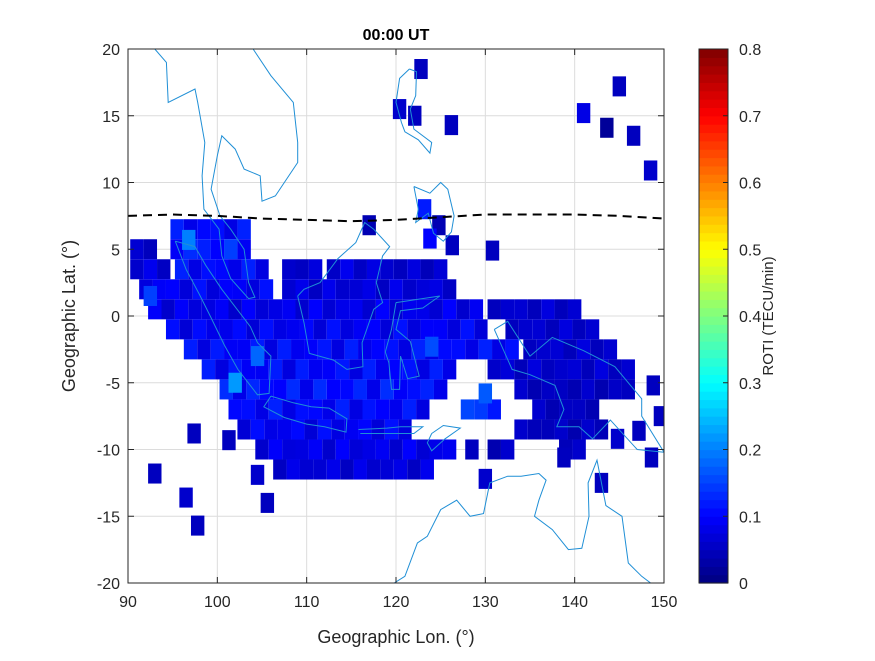 This screenshot has width=875, height=661. Describe the element at coordinates (115, 317) in the screenshot. I see `y-tick-label: 0` at that location.